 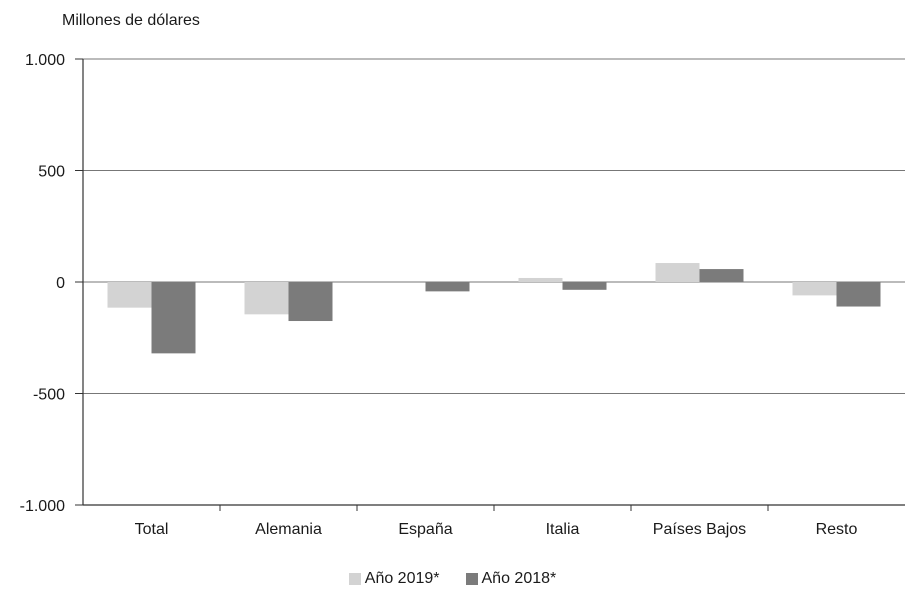 What do you see at coordinates (42, 283) in the screenshot?
I see `y-tick-labels: 1.000 500 0 -500 -1.000` at bounding box center [42, 283].